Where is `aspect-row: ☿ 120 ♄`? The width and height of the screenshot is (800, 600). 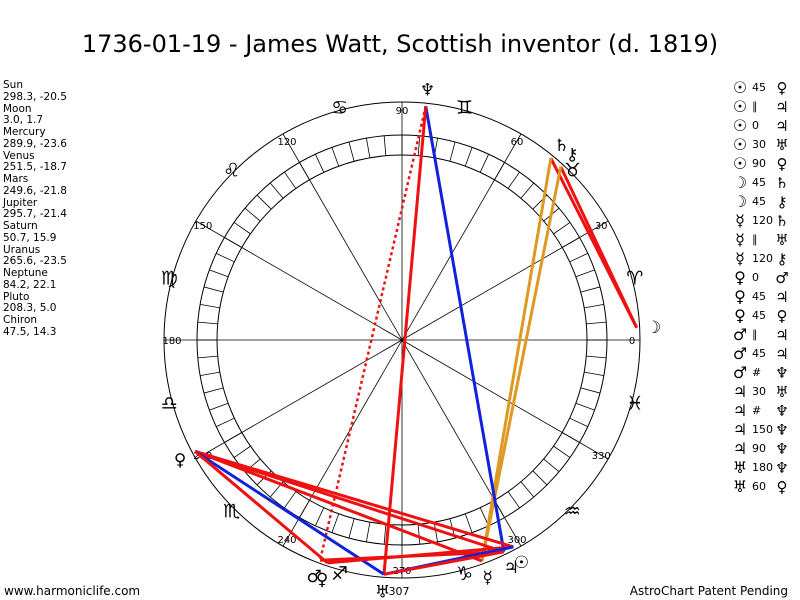
aspect-row: ☿ 120 ♄ is located at coordinates (764, 220).